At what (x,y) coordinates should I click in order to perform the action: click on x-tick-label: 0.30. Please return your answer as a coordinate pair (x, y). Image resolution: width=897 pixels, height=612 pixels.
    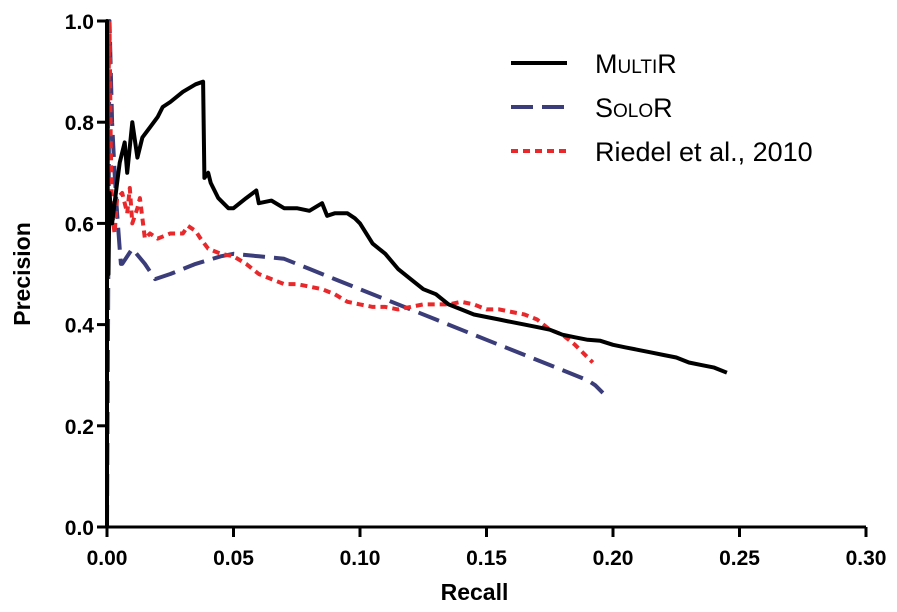
    Looking at the image, I should click on (866, 558).